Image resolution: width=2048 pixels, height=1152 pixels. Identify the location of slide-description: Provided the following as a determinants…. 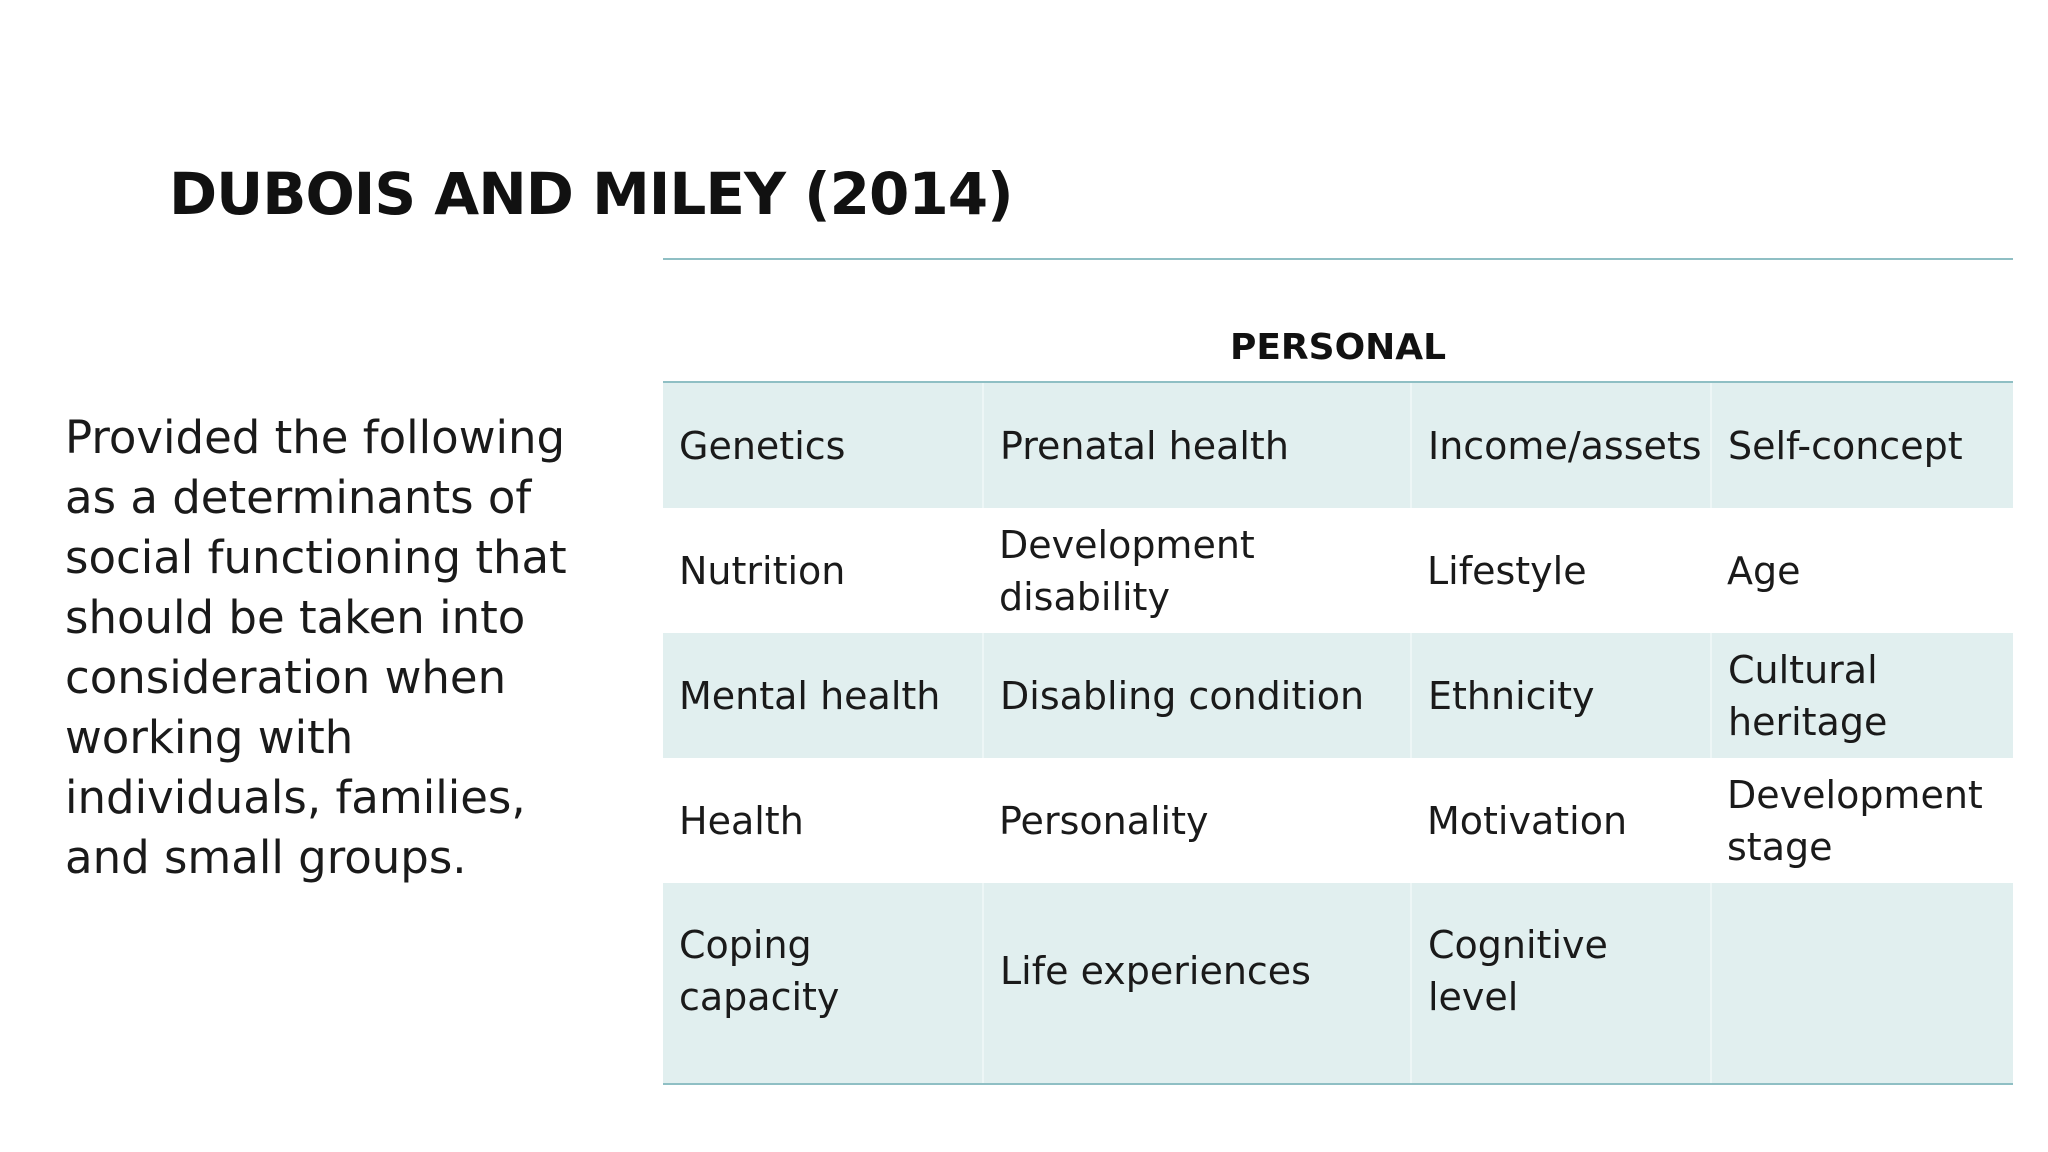
(316, 647).